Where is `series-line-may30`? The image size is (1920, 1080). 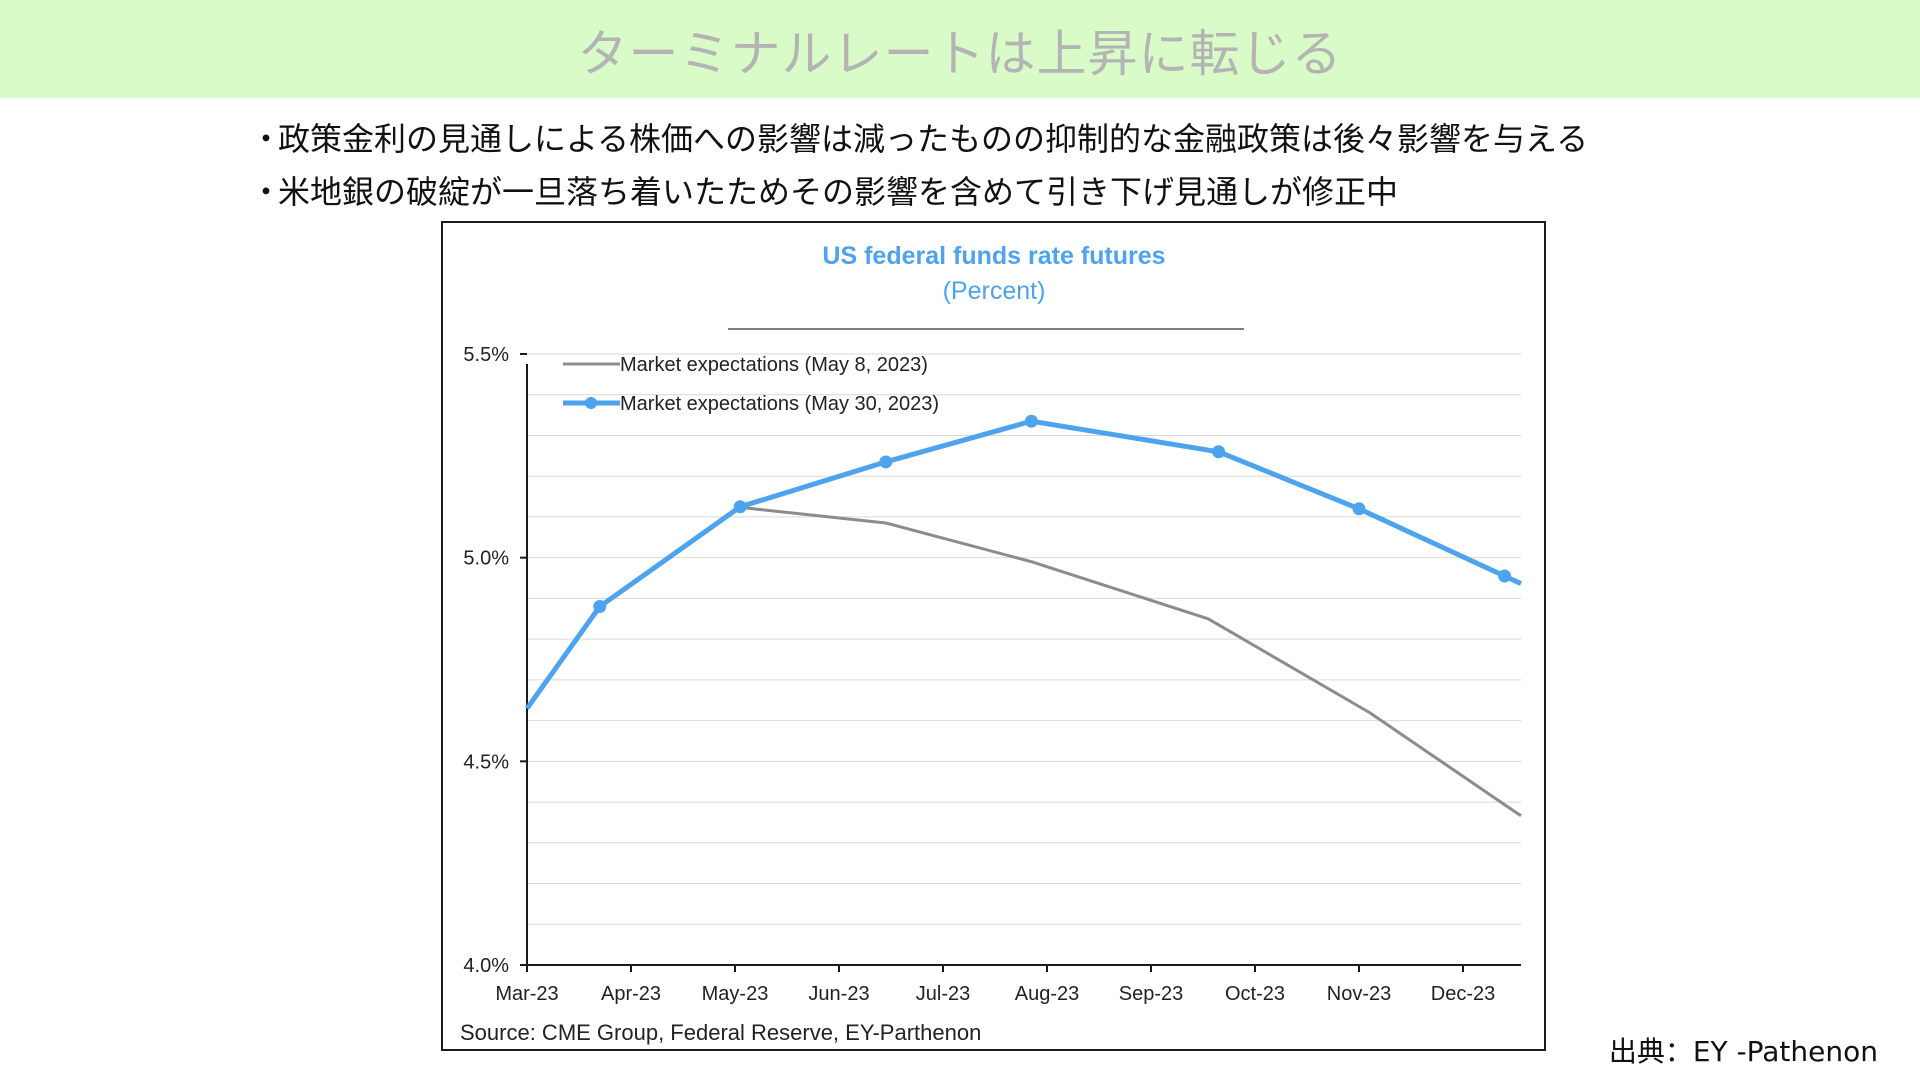 series-line-may30 is located at coordinates (1023, 564).